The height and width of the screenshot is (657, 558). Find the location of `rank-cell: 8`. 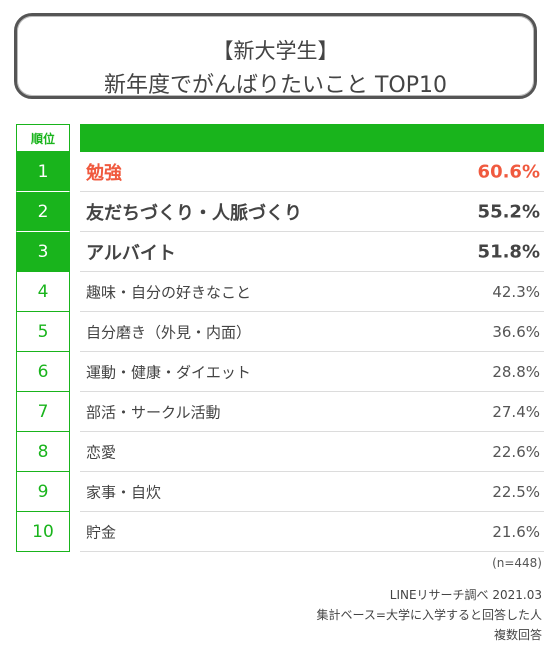

rank-cell: 8 is located at coordinates (43, 452).